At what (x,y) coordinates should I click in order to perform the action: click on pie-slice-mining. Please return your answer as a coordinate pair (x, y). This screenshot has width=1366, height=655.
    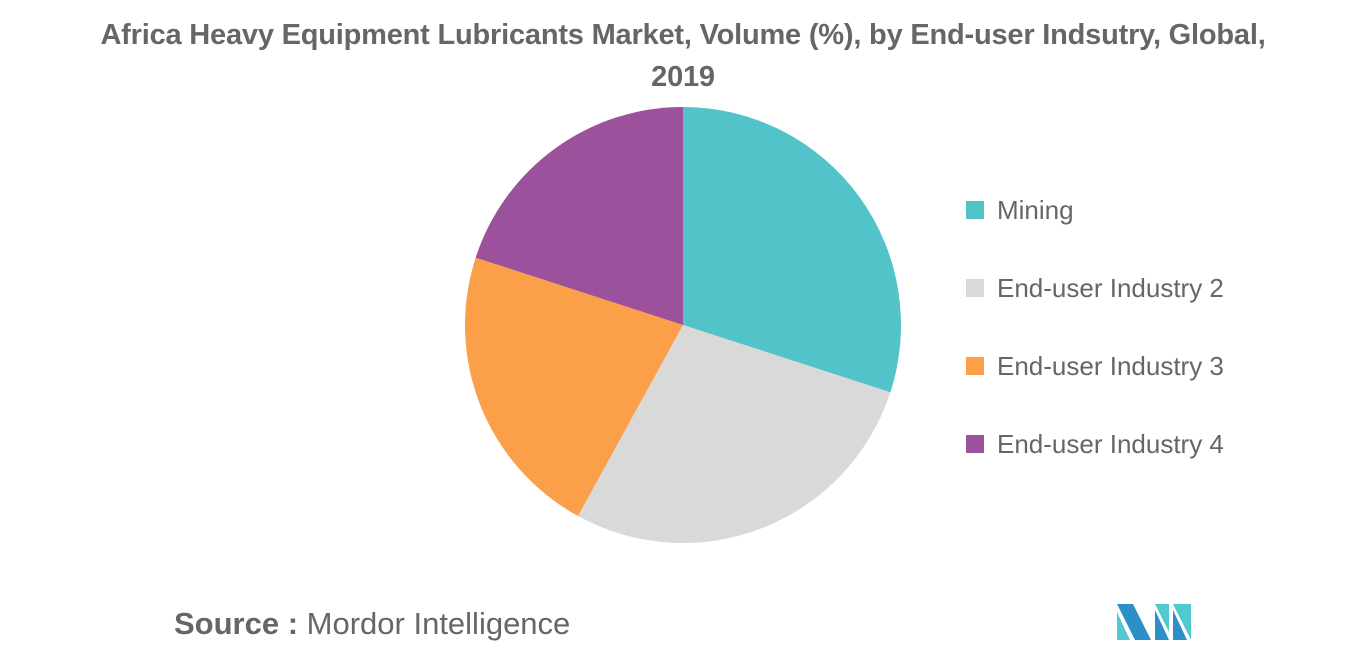
    Looking at the image, I should click on (792, 250).